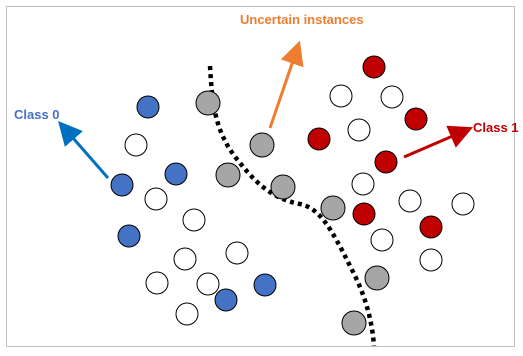 This screenshot has height=356, width=523. I want to click on class1-arrow, so click(438, 142).